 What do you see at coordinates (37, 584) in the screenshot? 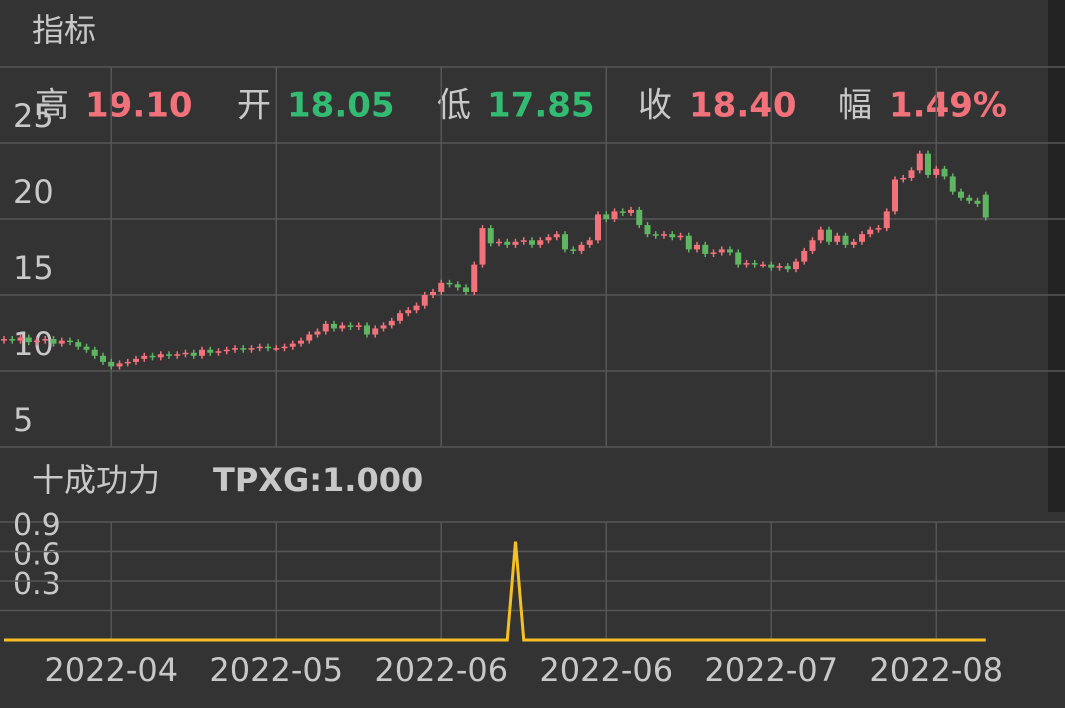
I see `y-tick-label: 0.3` at bounding box center [37, 584].